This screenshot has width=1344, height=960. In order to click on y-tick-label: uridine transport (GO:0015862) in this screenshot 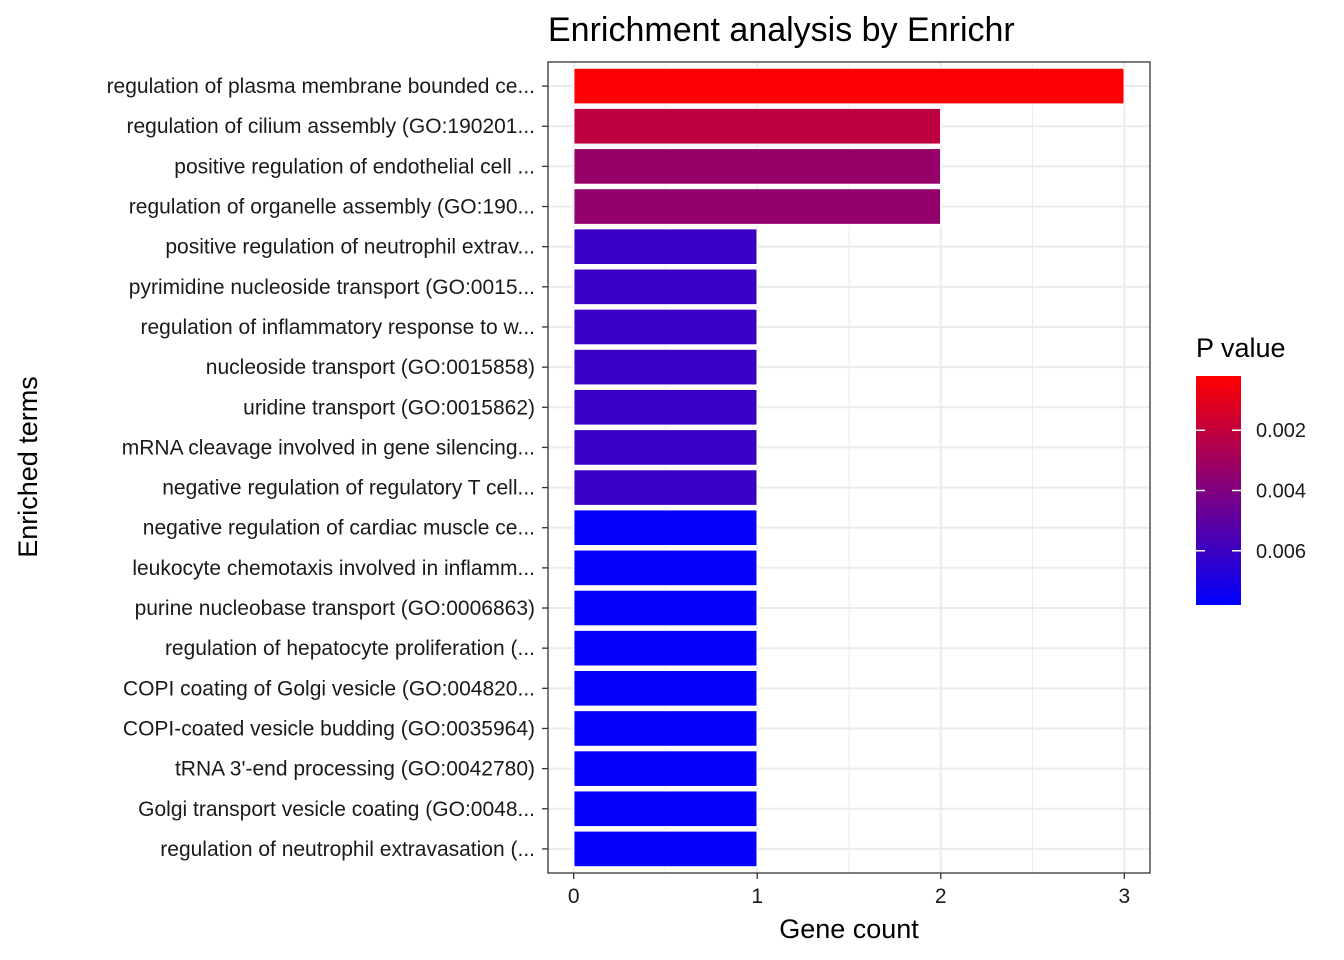, I will do `click(389, 407)`.